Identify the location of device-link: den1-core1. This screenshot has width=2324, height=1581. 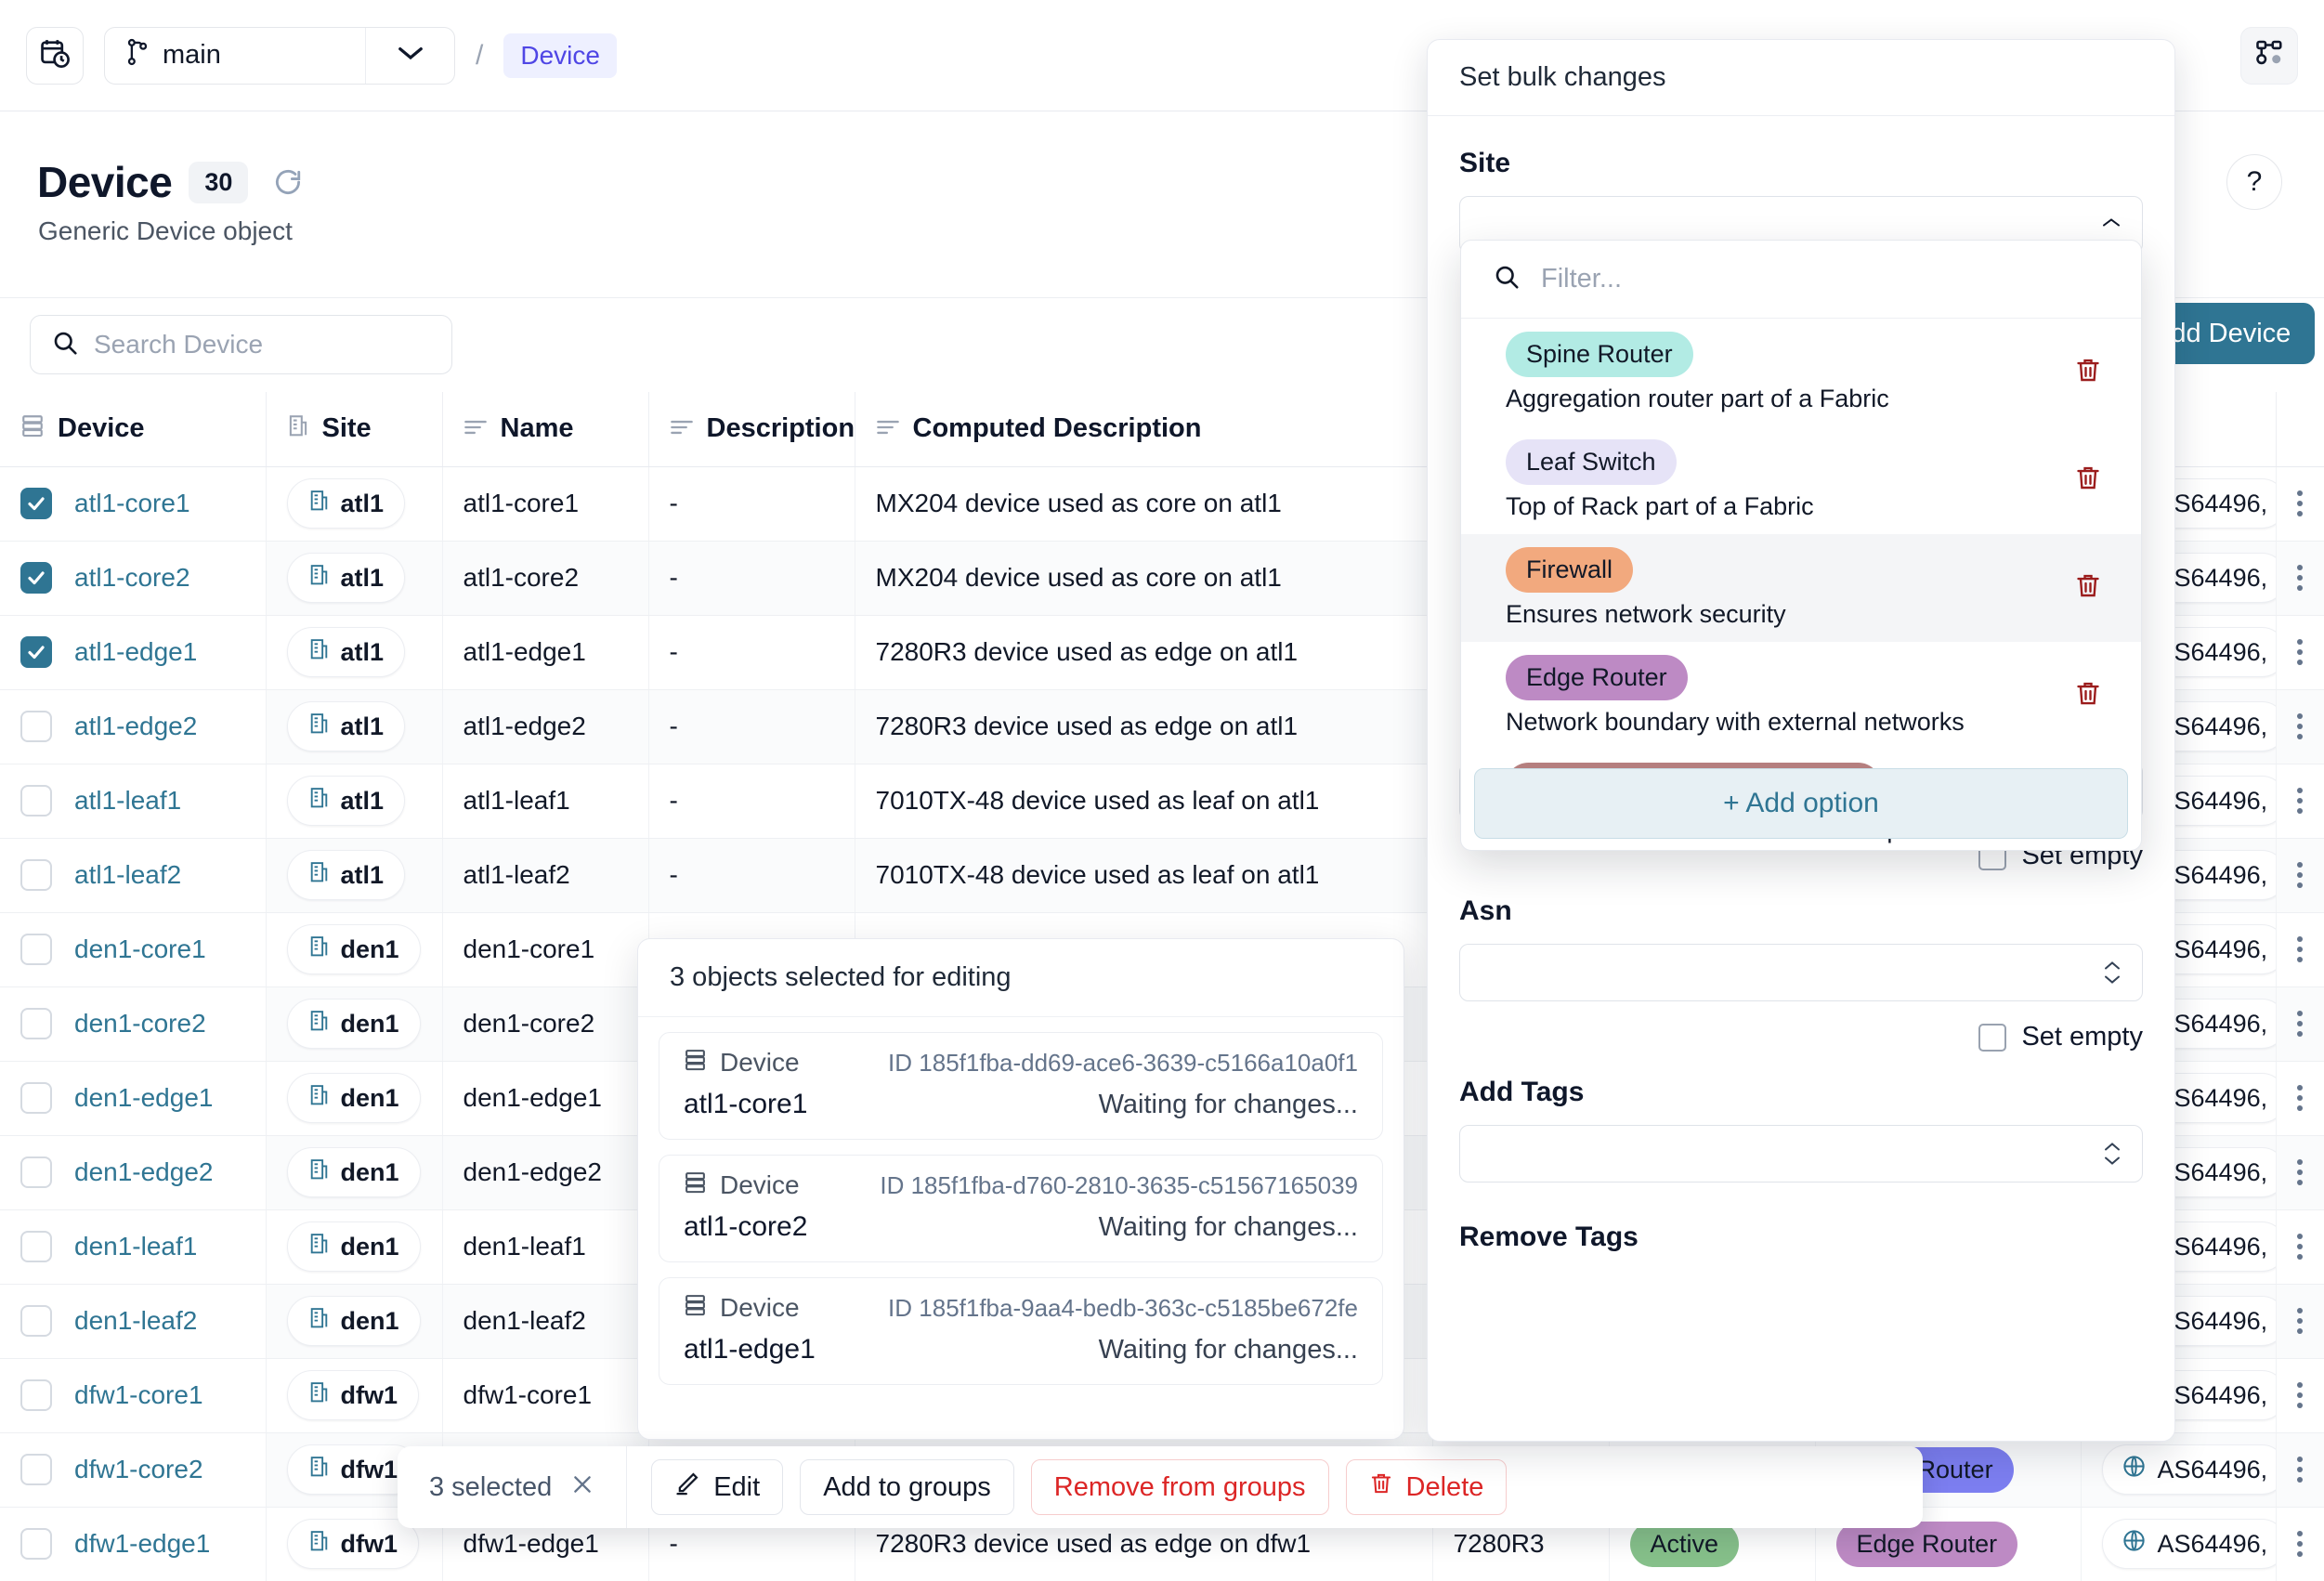
(140, 948).